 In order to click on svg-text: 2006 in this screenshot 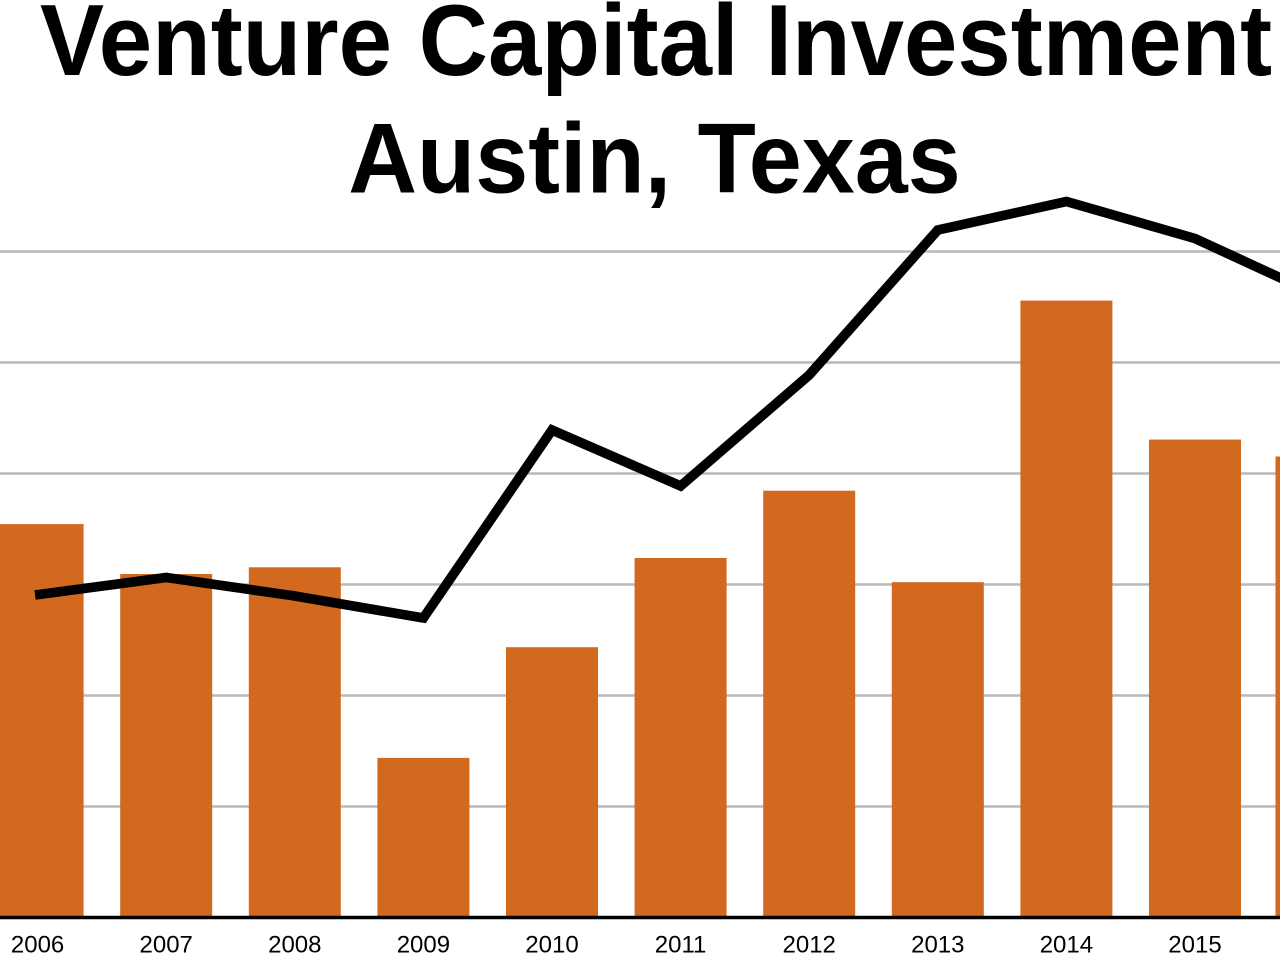, I will do `click(37, 945)`.